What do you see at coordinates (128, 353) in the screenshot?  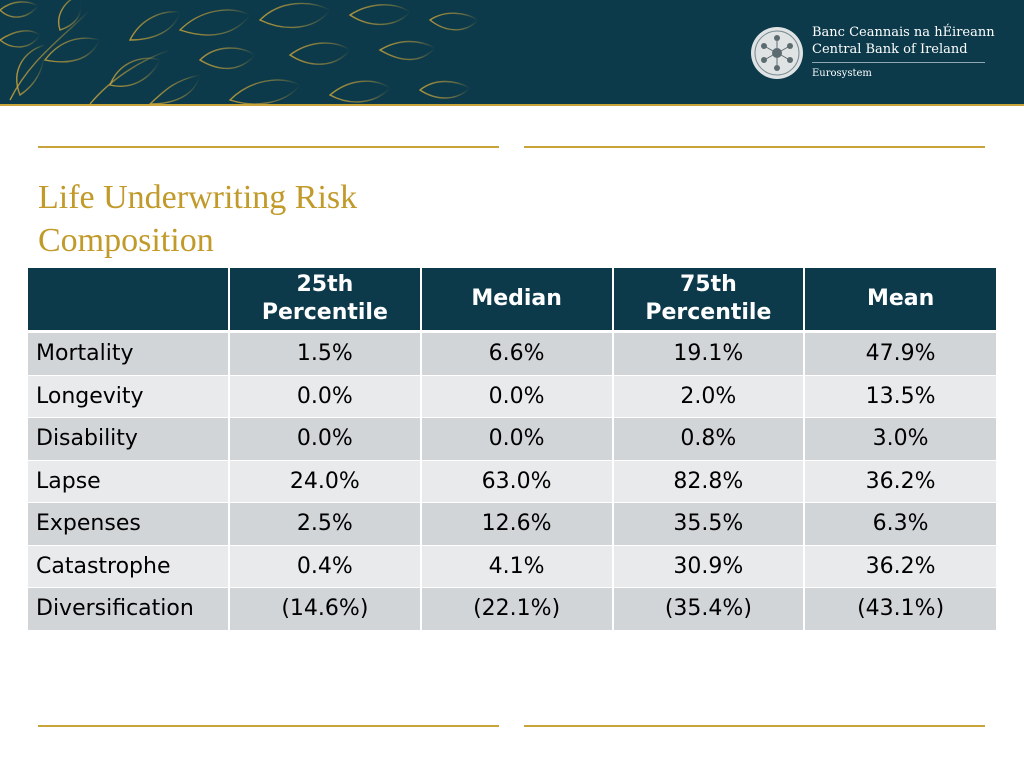 I see `row-label: Mortality` at bounding box center [128, 353].